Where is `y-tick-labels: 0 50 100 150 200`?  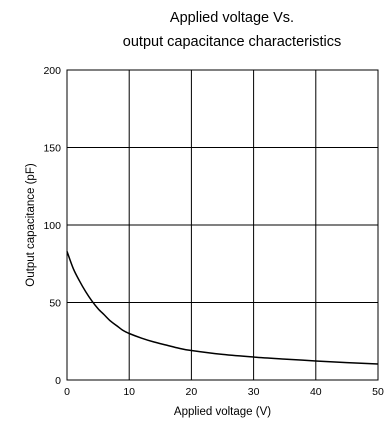
y-tick-labels: 0 50 100 150 200 is located at coordinates (52, 226).